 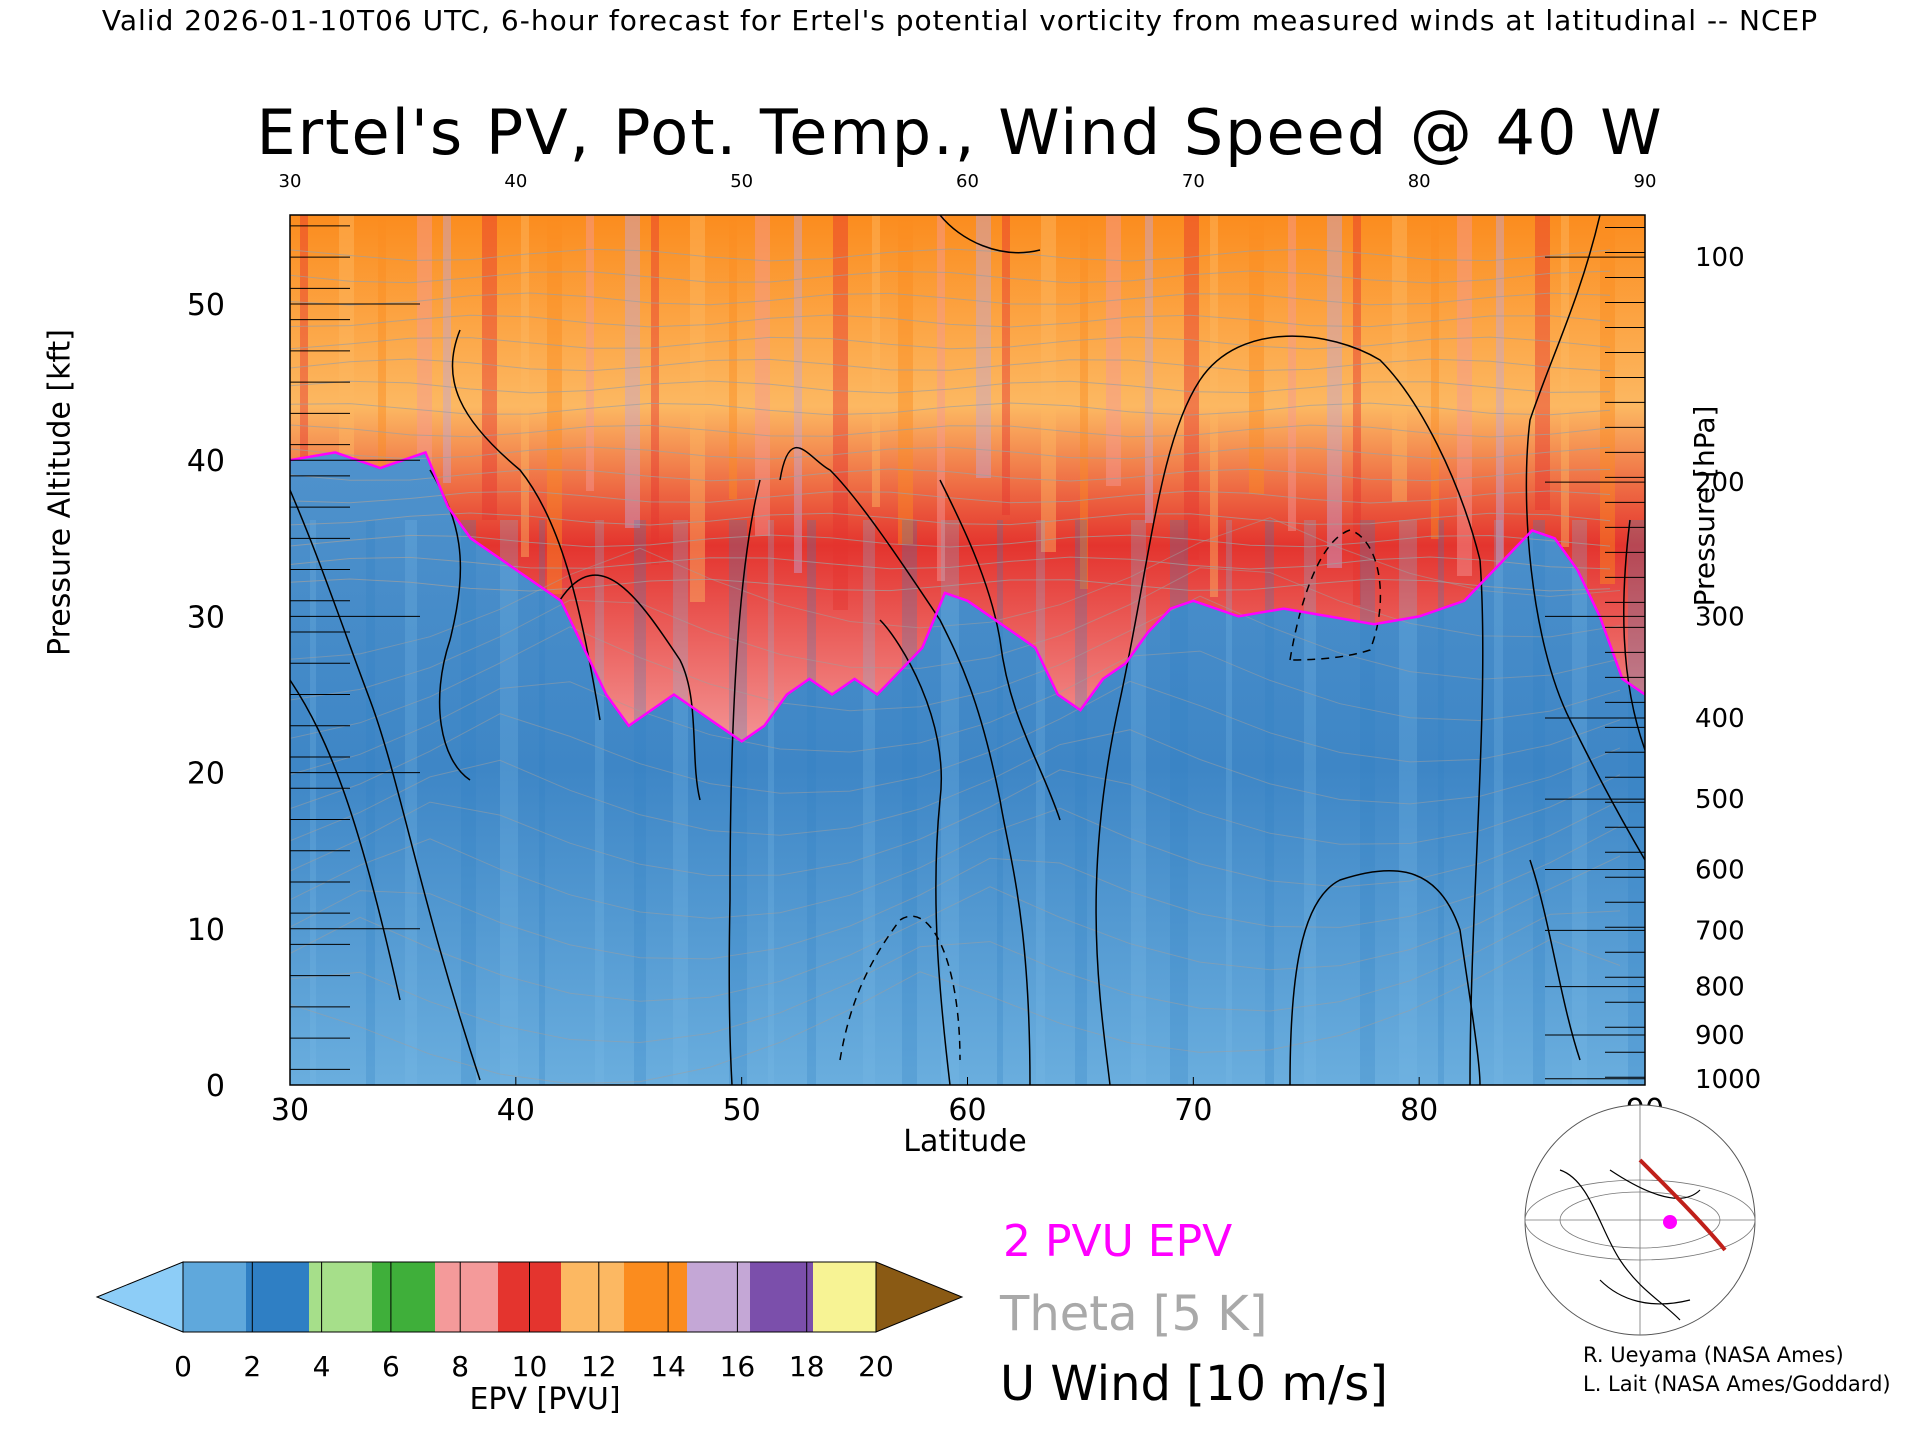 What do you see at coordinates (1720, 931) in the screenshot?
I see `pressure-tick-label: 700` at bounding box center [1720, 931].